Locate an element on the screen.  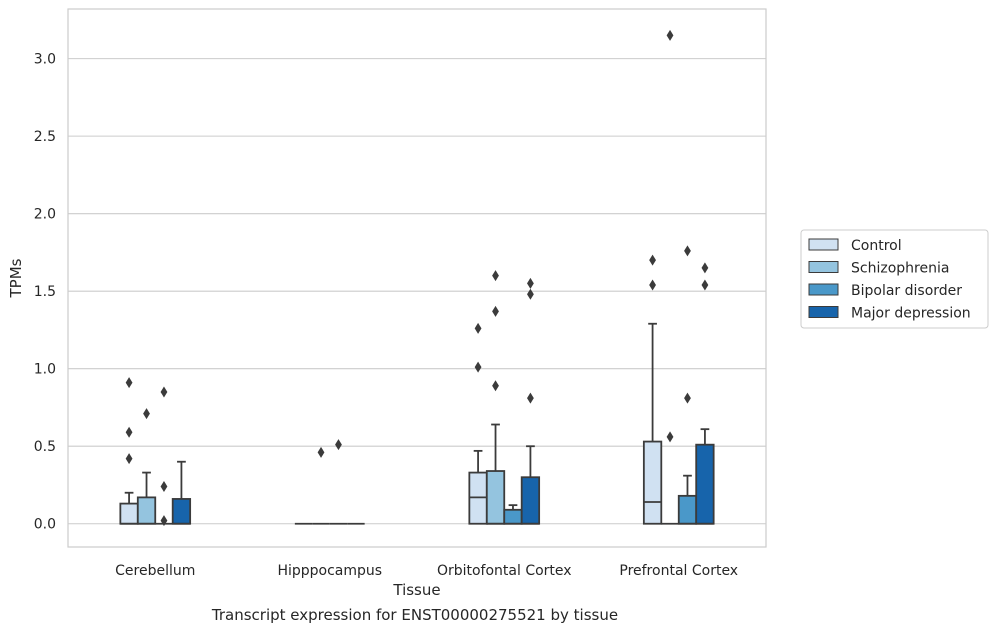
y-tick-label: 2.5 is located at coordinates (45, 137).